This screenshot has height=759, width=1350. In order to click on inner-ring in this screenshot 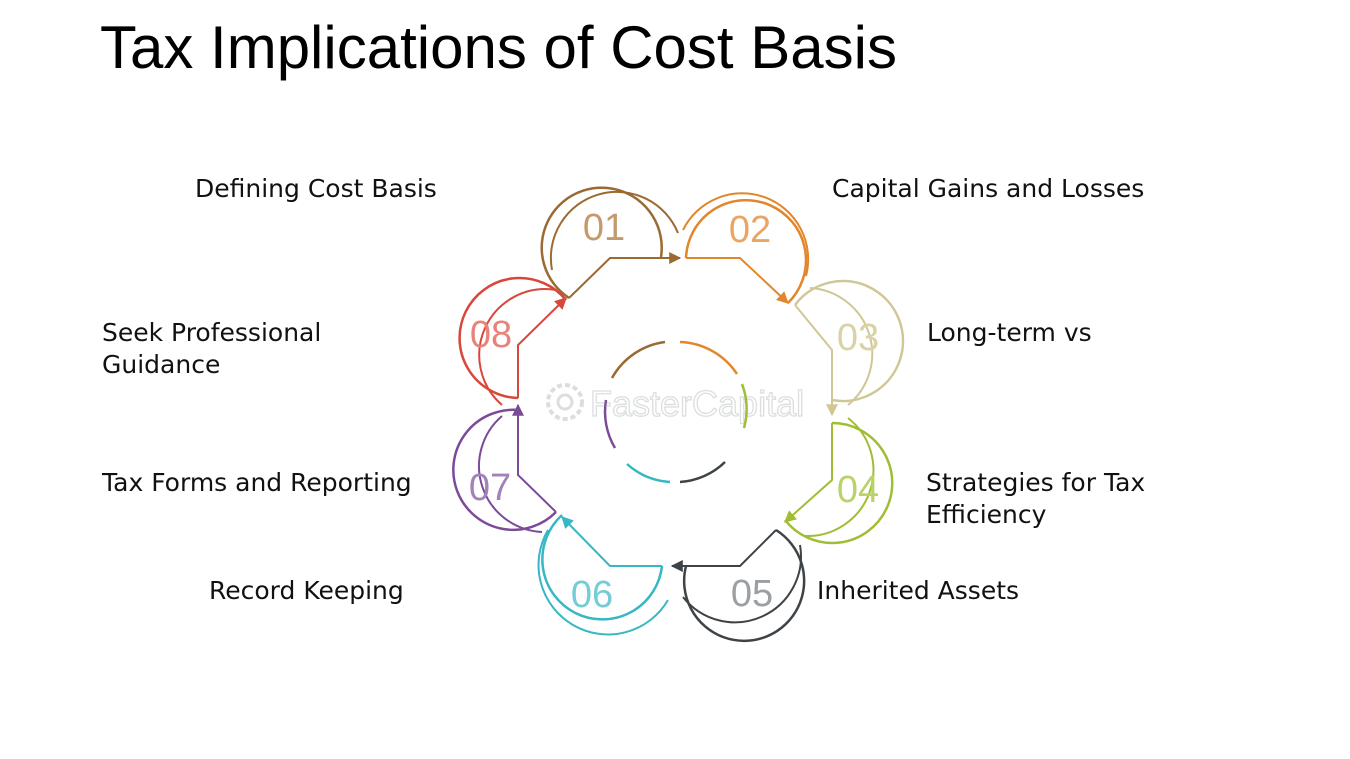, I will do `click(675, 412)`.